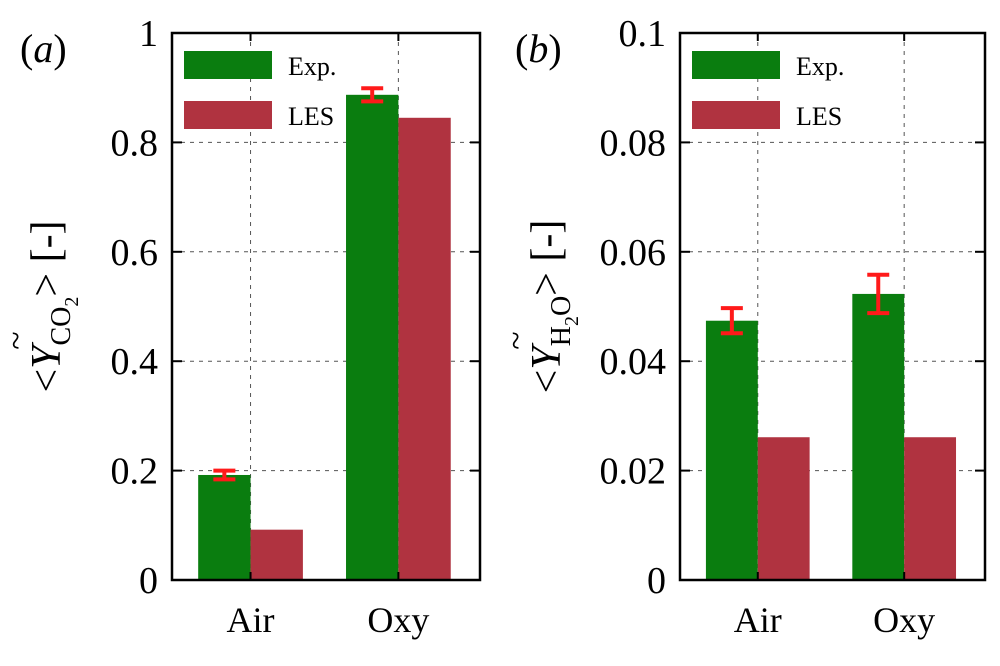 The height and width of the screenshot is (666, 1000). Describe the element at coordinates (643, 34) in the screenshot. I see `y-tick-label: 0.1` at that location.